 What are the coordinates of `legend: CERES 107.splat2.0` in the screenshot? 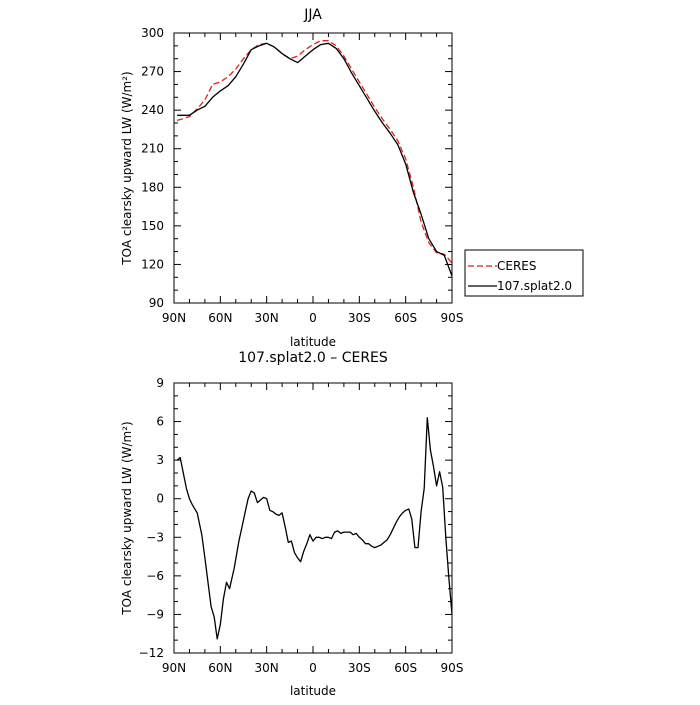 It's located at (524, 273).